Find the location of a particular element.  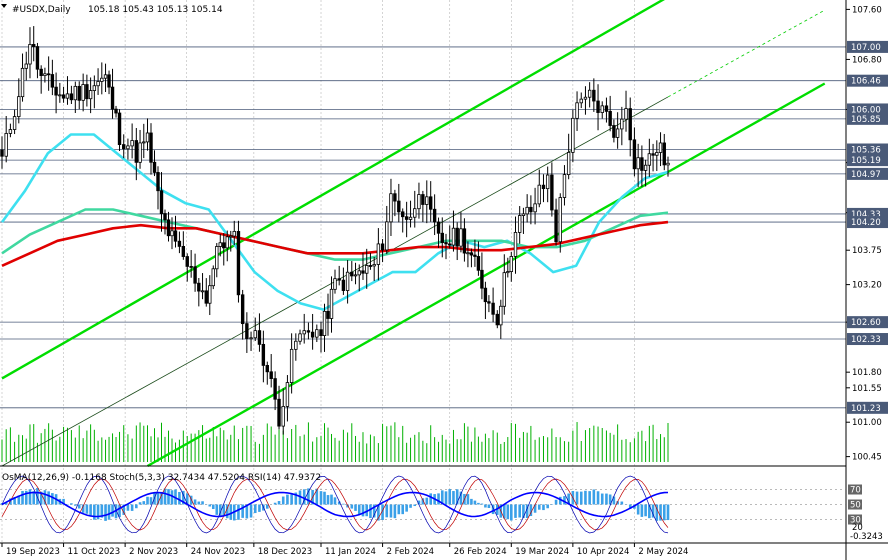

time-tick-label: 11 Jan 2024 is located at coordinates (350, 552).